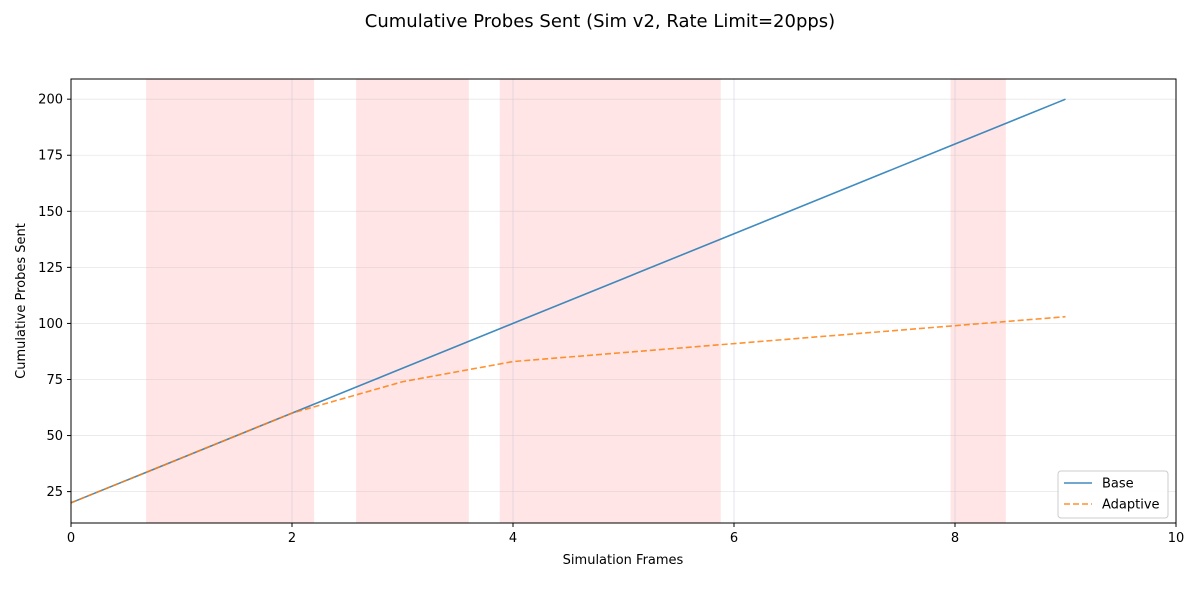 The height and width of the screenshot is (600, 1200). What do you see at coordinates (71, 538) in the screenshot?
I see `x-tick-label: 0` at bounding box center [71, 538].